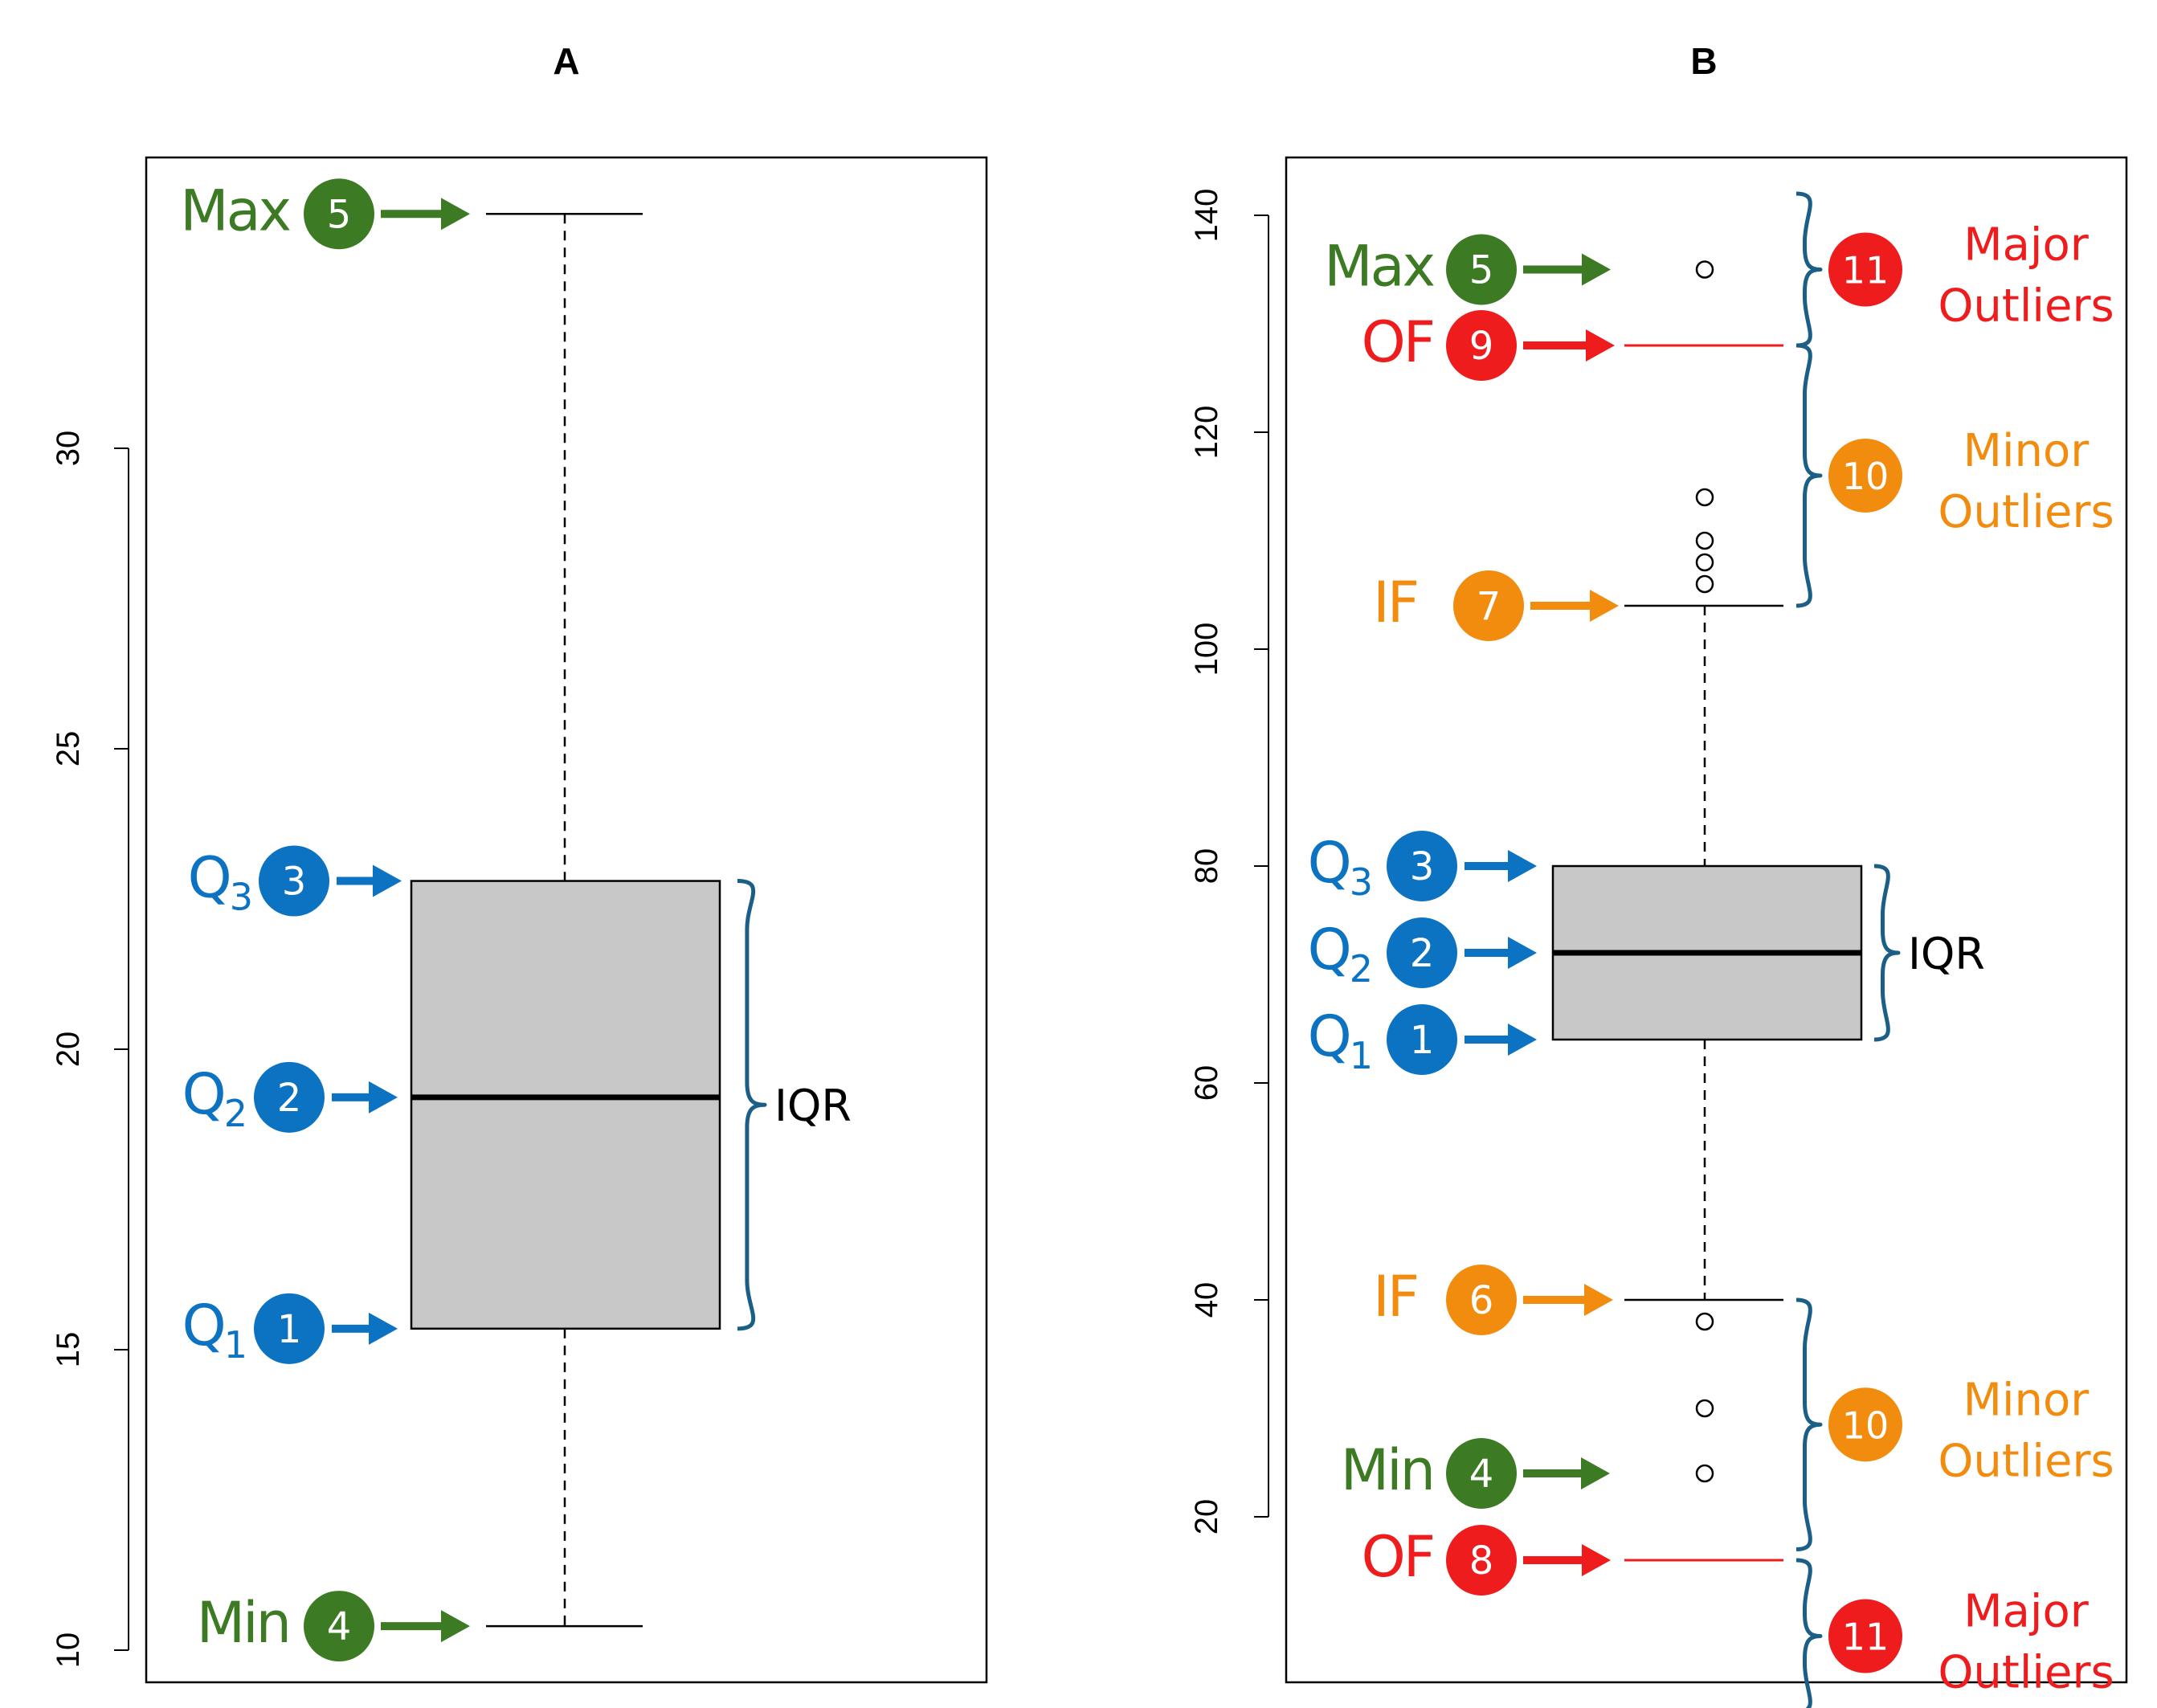  What do you see at coordinates (68, 449) in the screenshot?
I see `y-tick-label: 30` at bounding box center [68, 449].